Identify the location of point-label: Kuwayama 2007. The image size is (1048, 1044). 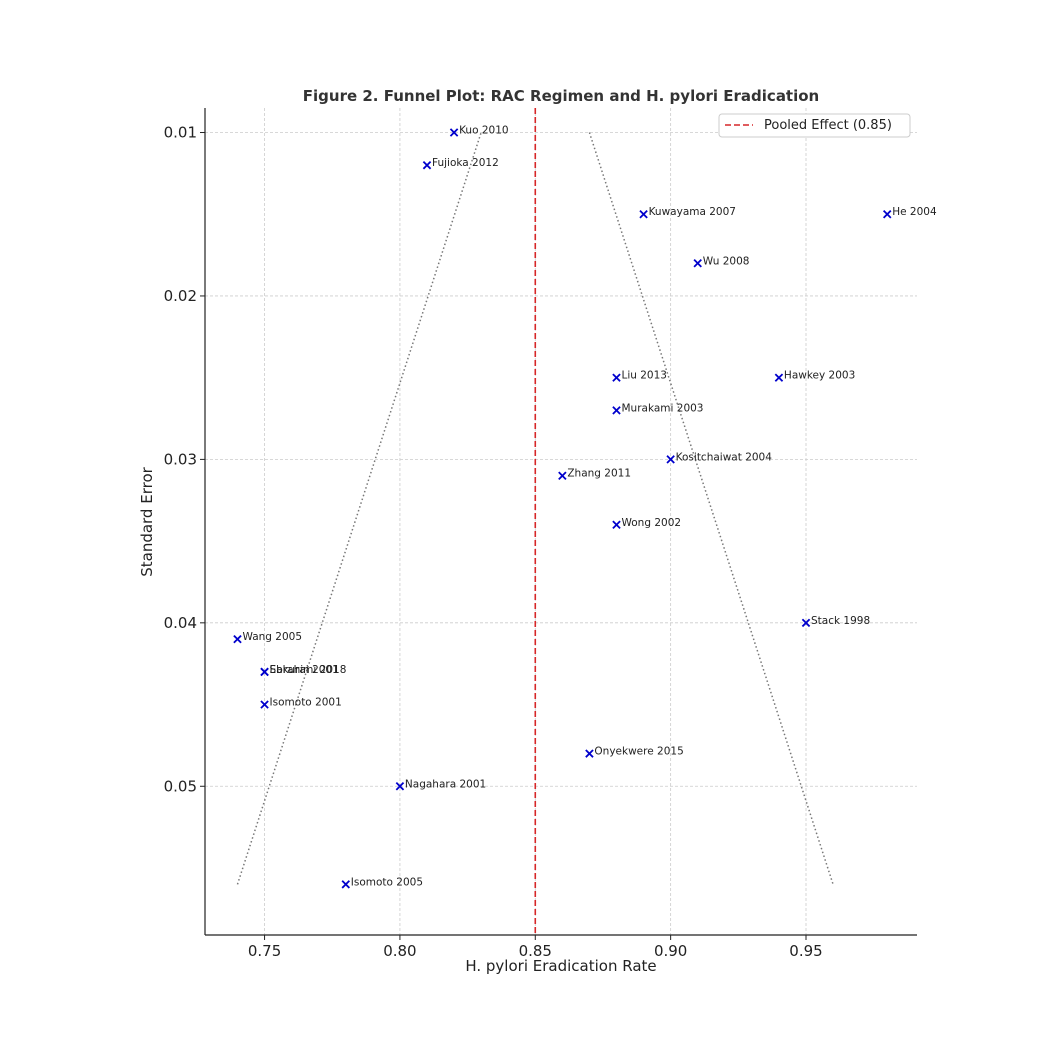
(692, 212).